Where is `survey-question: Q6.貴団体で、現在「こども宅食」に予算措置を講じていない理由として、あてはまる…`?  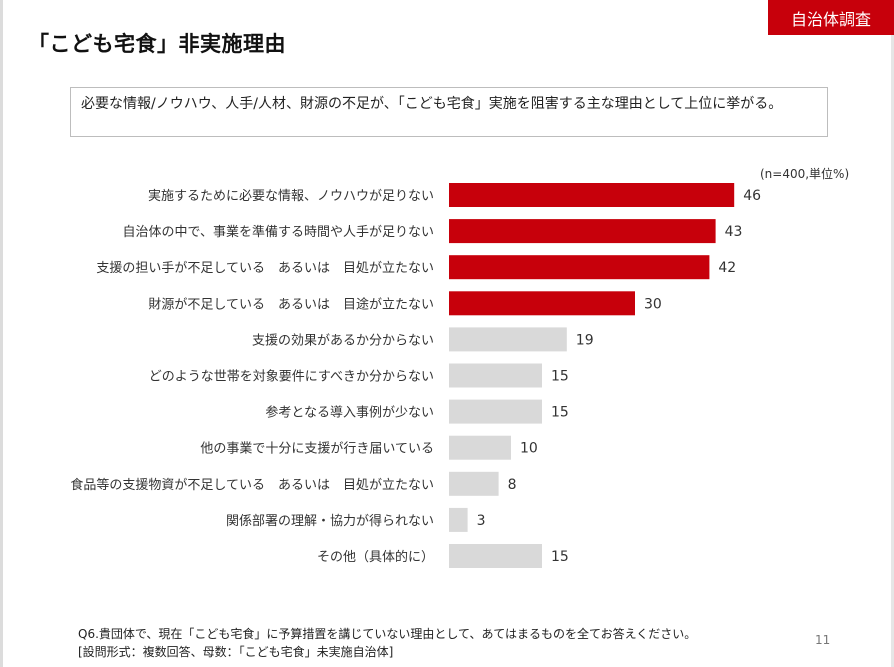
survey-question: Q6.貴団体で、現在「こども宅食」に予算措置を講じていない理由として、あてはまる… is located at coordinates (387, 634).